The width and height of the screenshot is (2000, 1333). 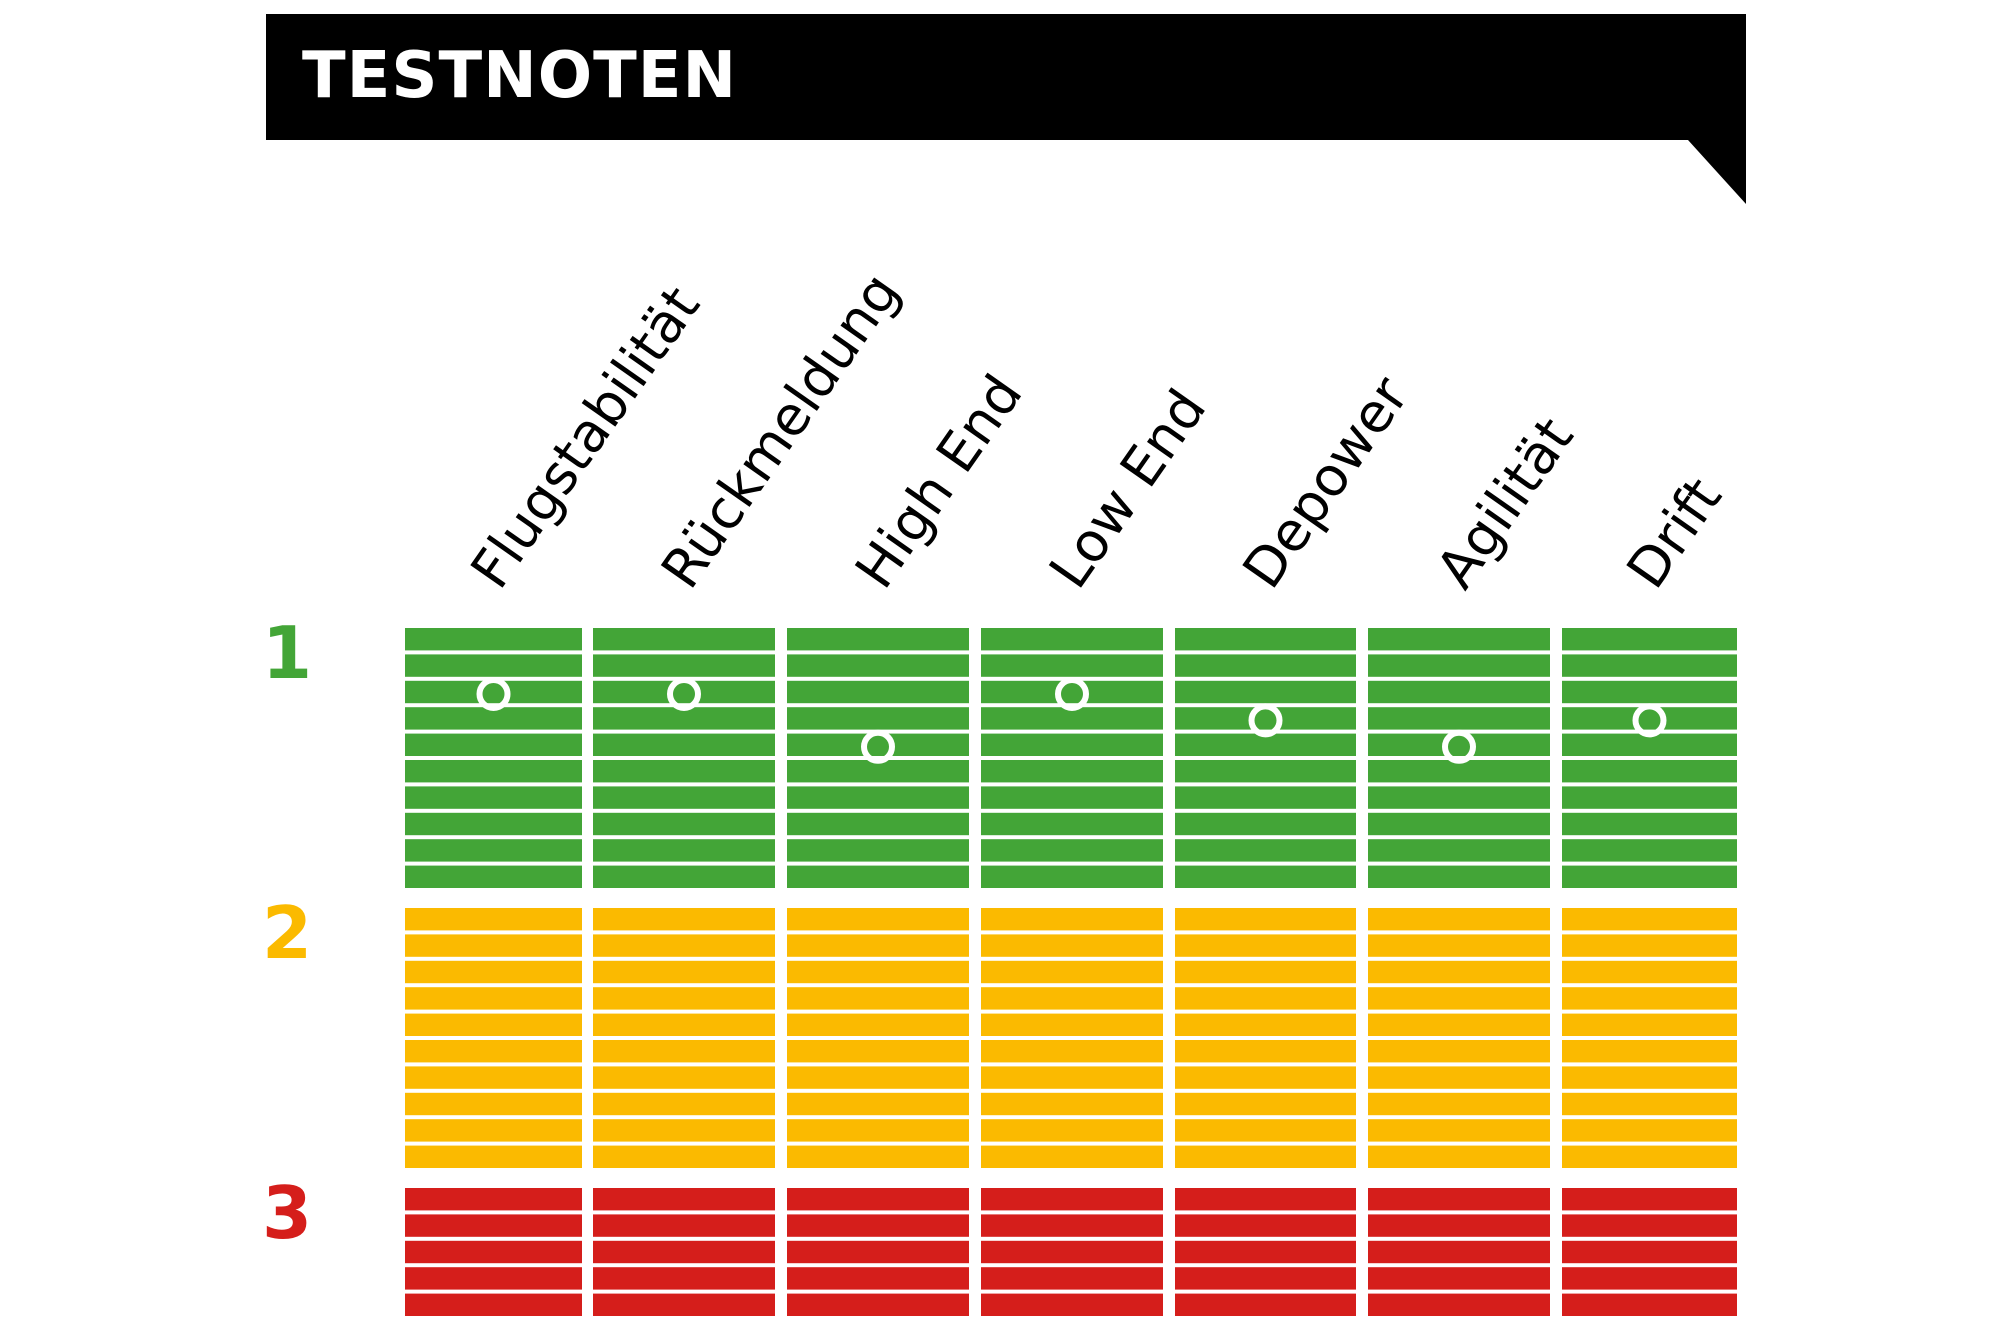 What do you see at coordinates (1326, 482) in the screenshot?
I see `category-label: Depower` at bounding box center [1326, 482].